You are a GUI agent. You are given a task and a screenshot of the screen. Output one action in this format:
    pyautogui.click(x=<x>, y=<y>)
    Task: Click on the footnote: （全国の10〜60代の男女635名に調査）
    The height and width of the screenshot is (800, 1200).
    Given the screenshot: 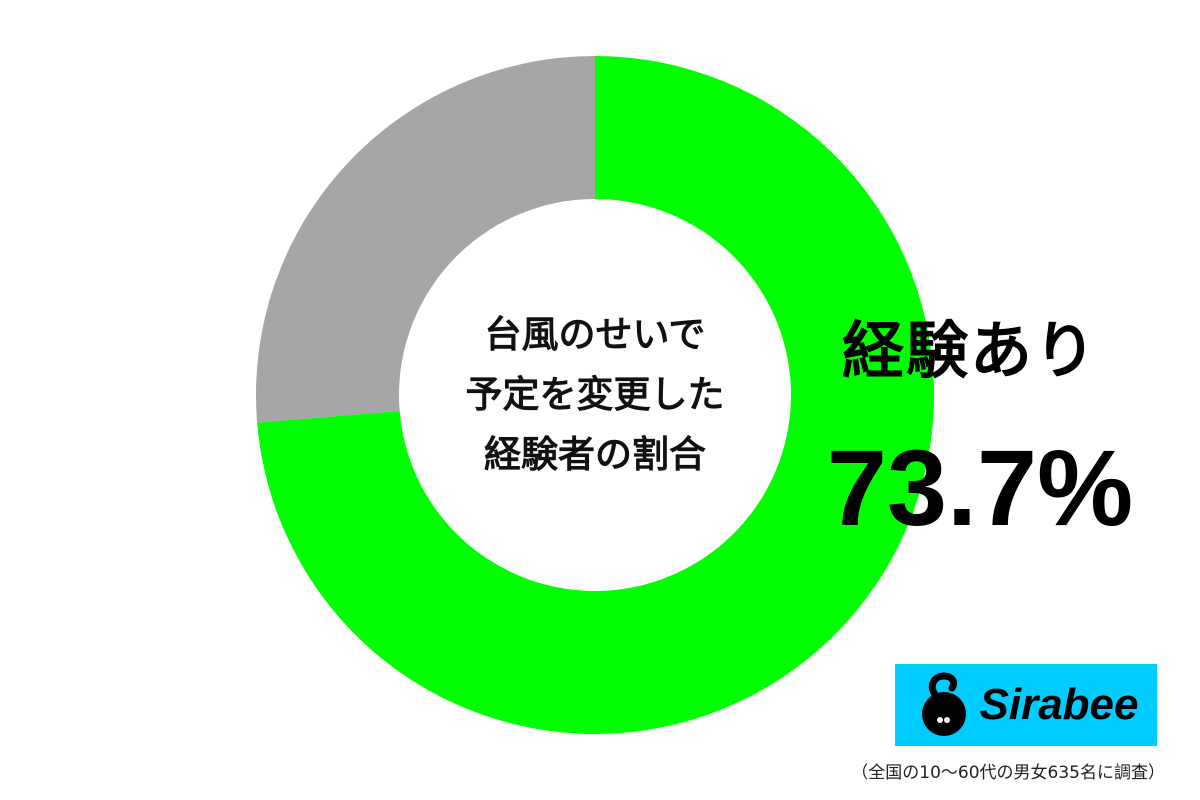 What is the action you would take?
    pyautogui.click(x=1008, y=773)
    